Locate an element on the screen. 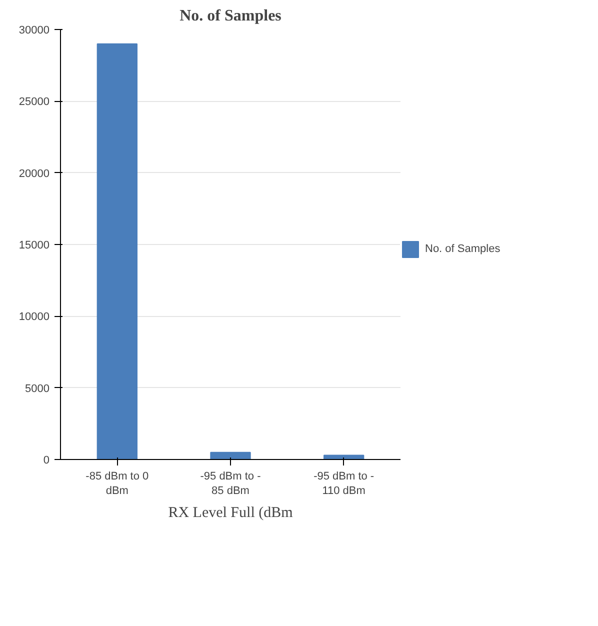 This screenshot has height=626, width=598. x-tick-label: -95 dBm to - 85 dBm is located at coordinates (231, 483).